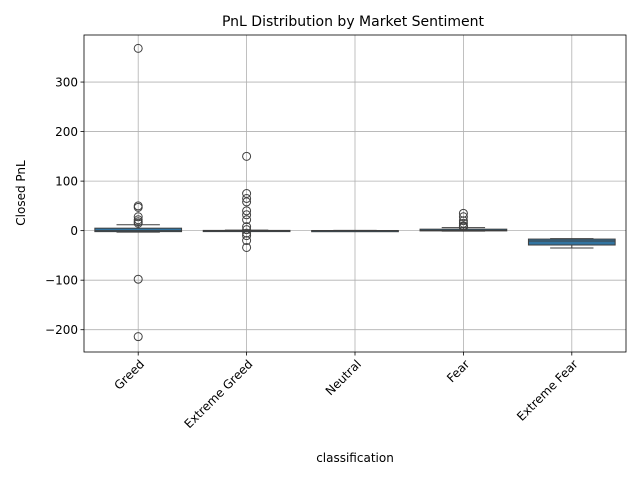 This screenshot has width=640, height=484. I want to click on box-extreme-fear, so click(571, 243).